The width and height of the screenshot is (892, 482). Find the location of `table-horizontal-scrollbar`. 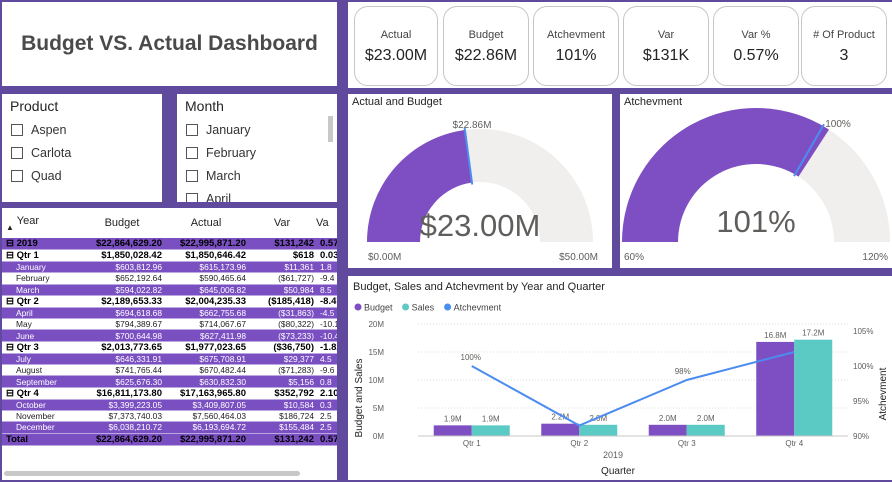

table-horizontal-scrollbar is located at coordinates (152, 473).